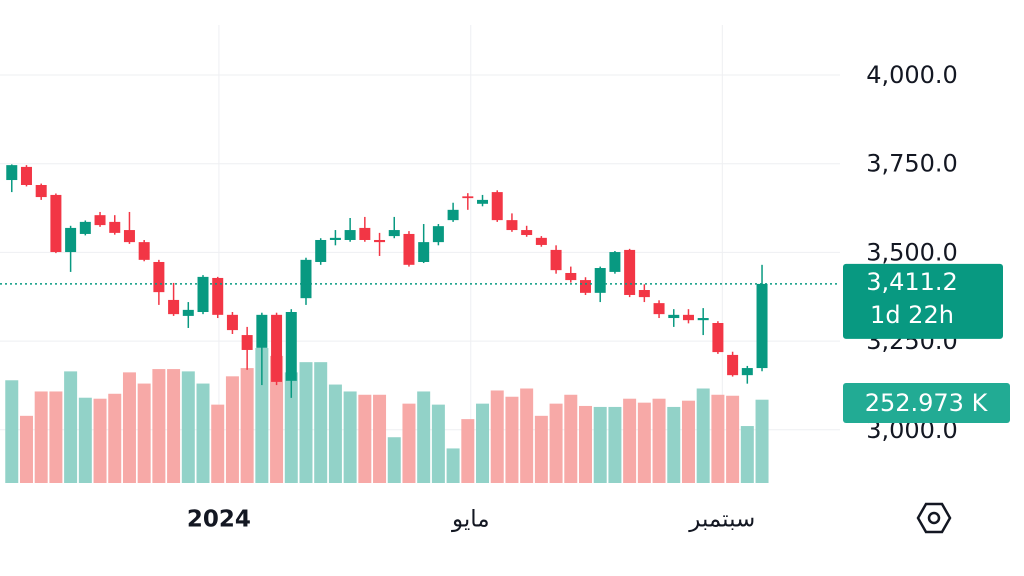  What do you see at coordinates (912, 252) in the screenshot?
I see `y-tick-label: 3,500.0` at bounding box center [912, 252].